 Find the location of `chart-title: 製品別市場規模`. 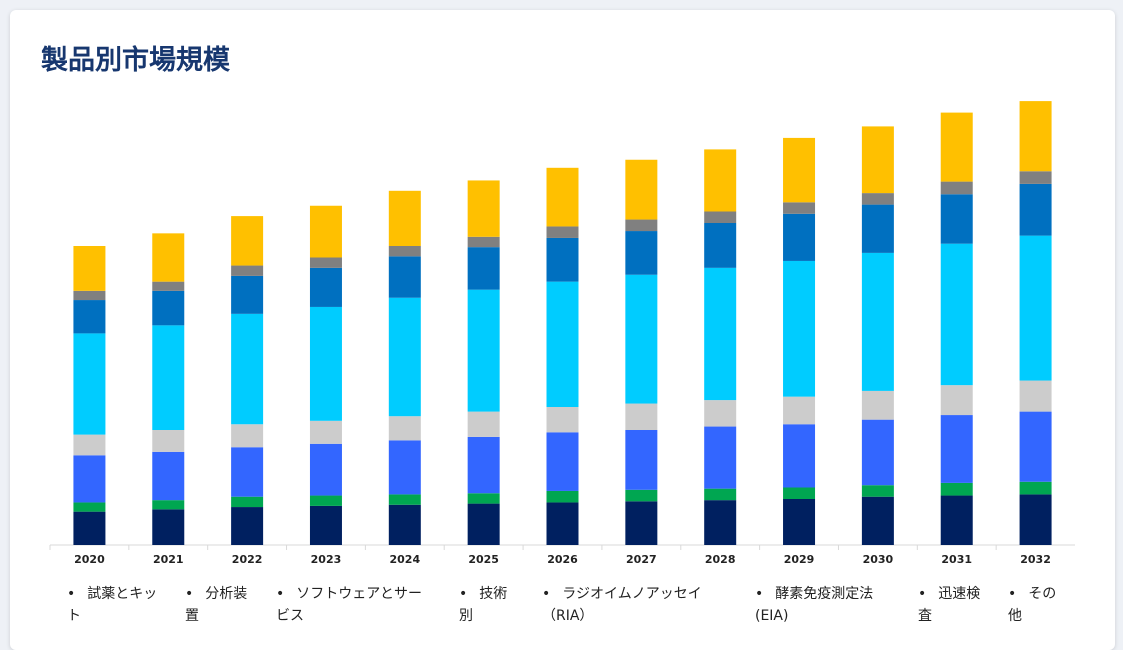

chart-title: 製品別市場規模 is located at coordinates (135, 60).